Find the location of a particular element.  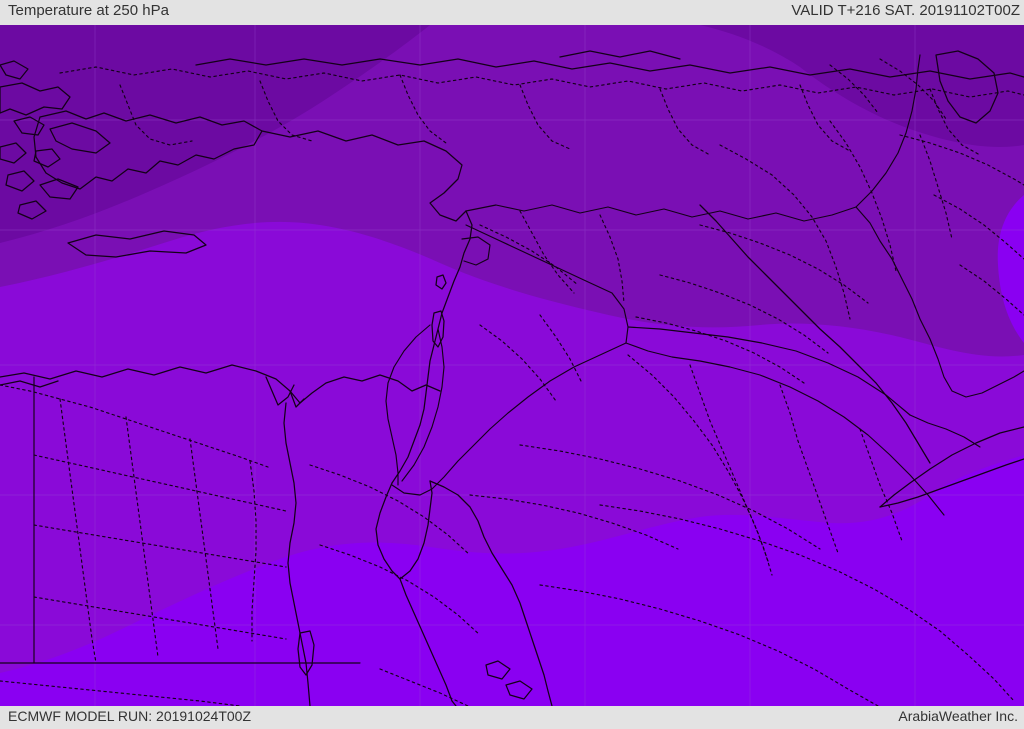

band-darkest-purple-ne is located at coordinates (862, 86).